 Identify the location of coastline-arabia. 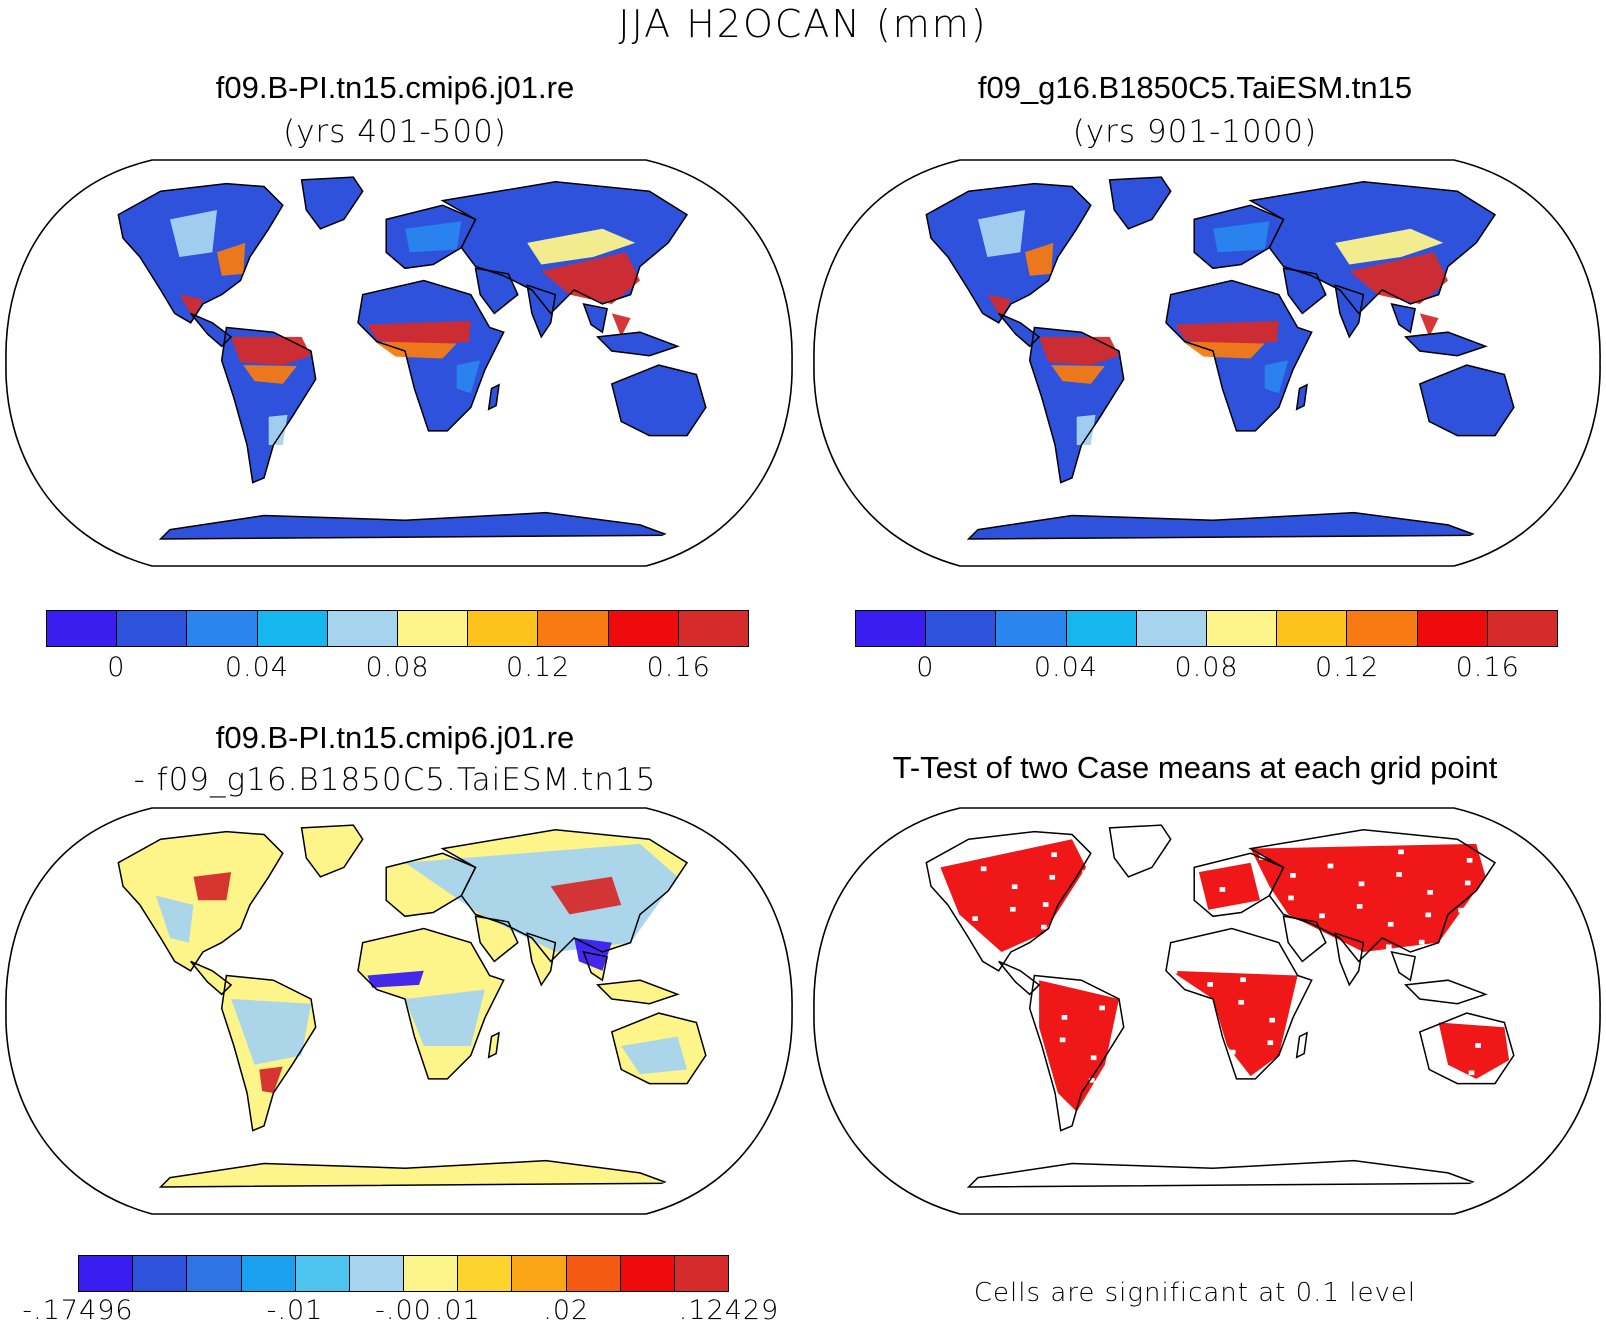
(1304, 939).